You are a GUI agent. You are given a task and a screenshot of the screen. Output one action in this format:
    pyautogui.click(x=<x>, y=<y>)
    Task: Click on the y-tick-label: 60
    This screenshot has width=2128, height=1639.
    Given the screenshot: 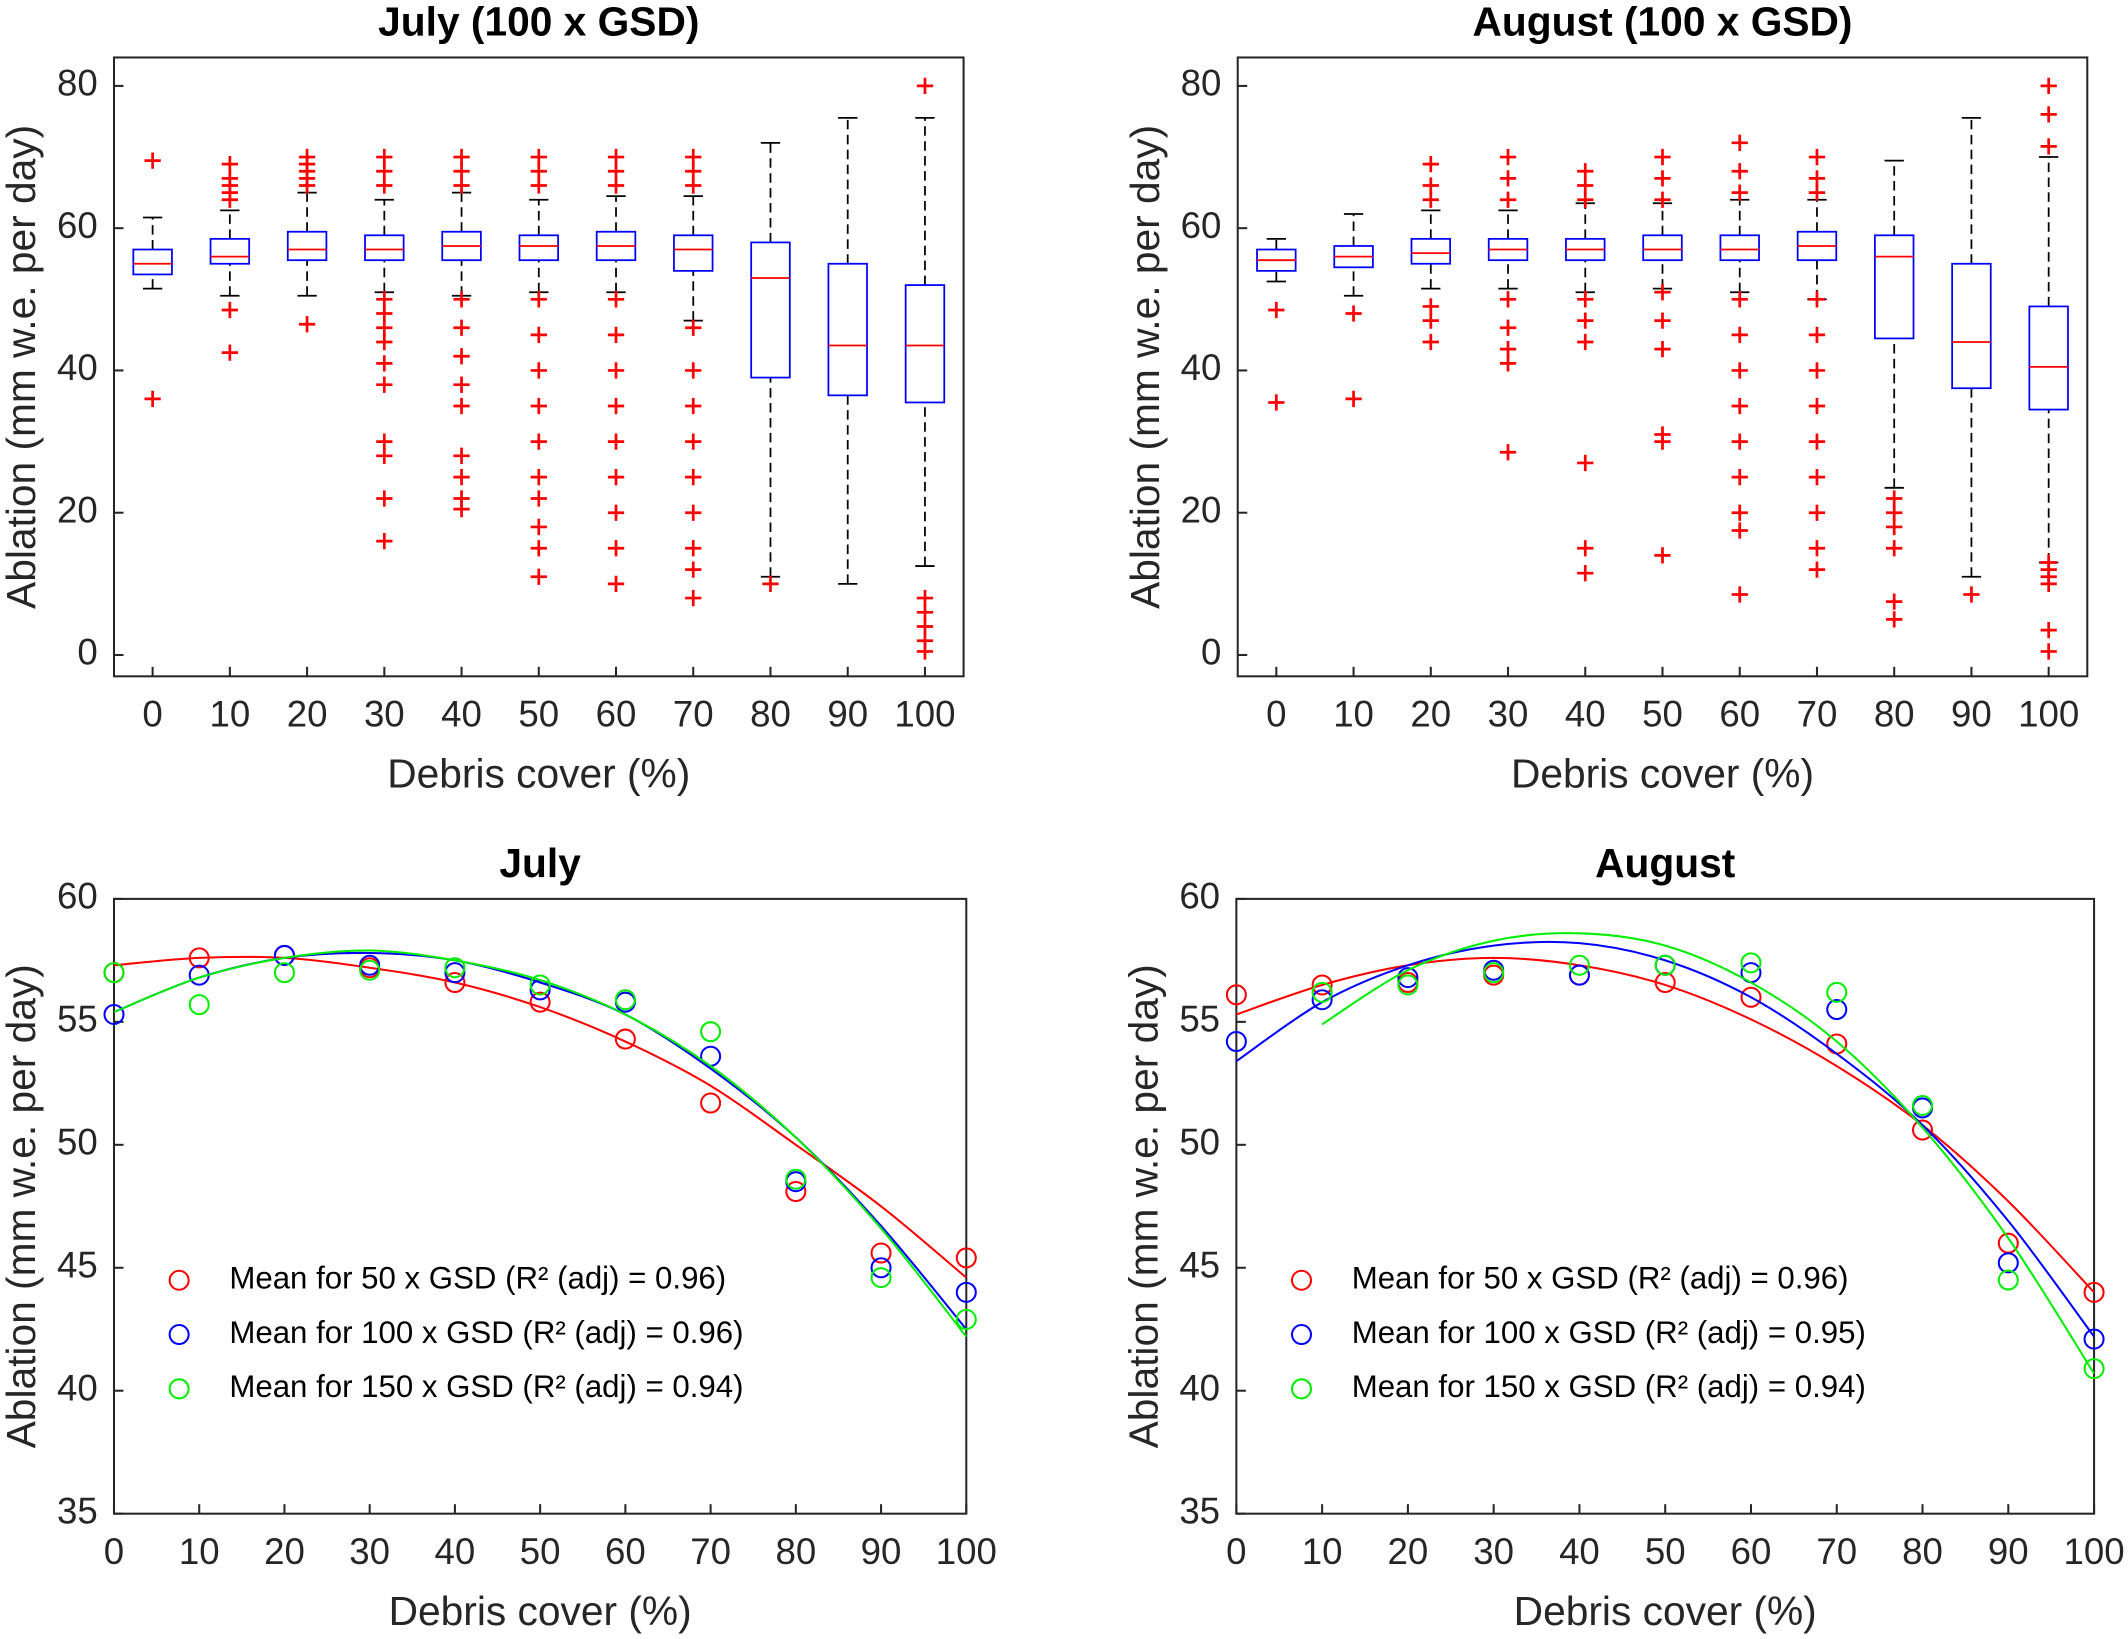 What is the action you would take?
    pyautogui.click(x=77, y=896)
    